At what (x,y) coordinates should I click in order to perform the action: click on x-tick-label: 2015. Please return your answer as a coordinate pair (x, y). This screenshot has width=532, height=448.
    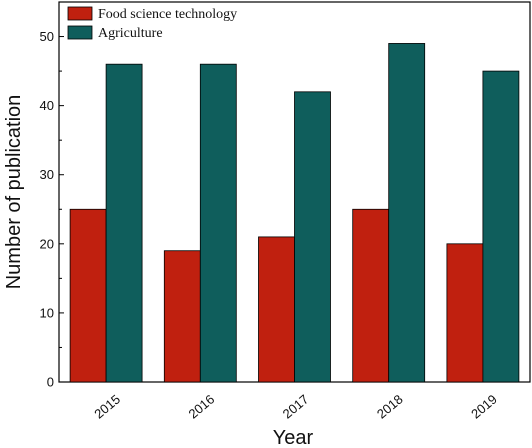
    Looking at the image, I should click on (107, 407).